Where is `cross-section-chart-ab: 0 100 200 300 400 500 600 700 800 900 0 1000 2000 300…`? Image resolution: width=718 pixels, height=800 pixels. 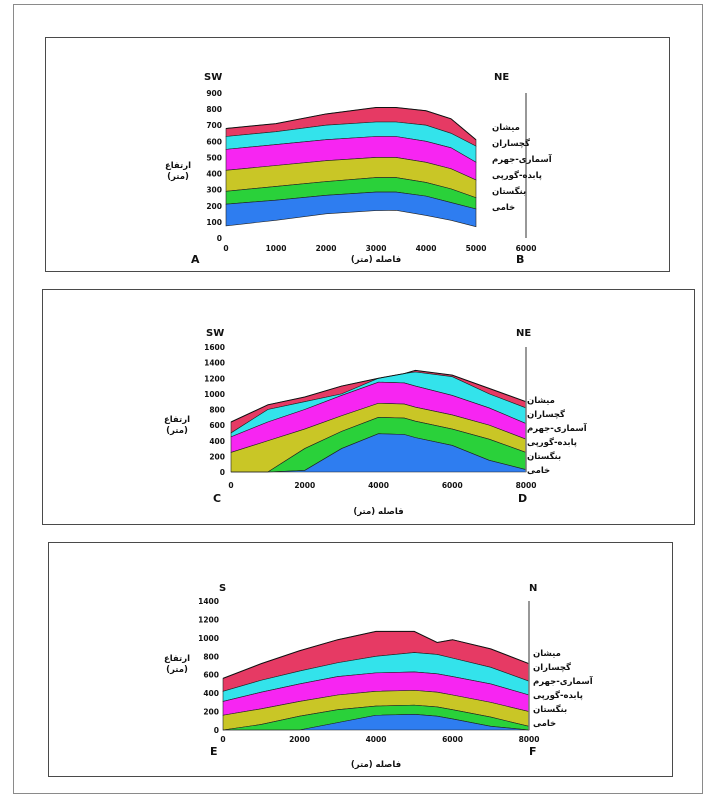
cross-section-chart-ab: 0 100 200 300 400 500 600 700 800 900 0 1000 2000 300… is located at coordinates (359, 169).